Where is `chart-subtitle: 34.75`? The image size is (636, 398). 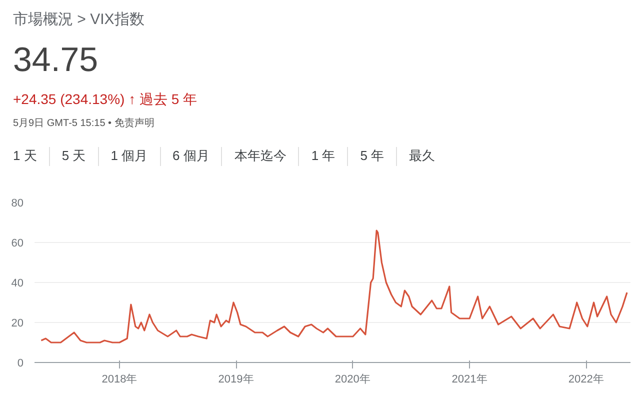
chart-subtitle: 34.75 is located at coordinates (56, 61).